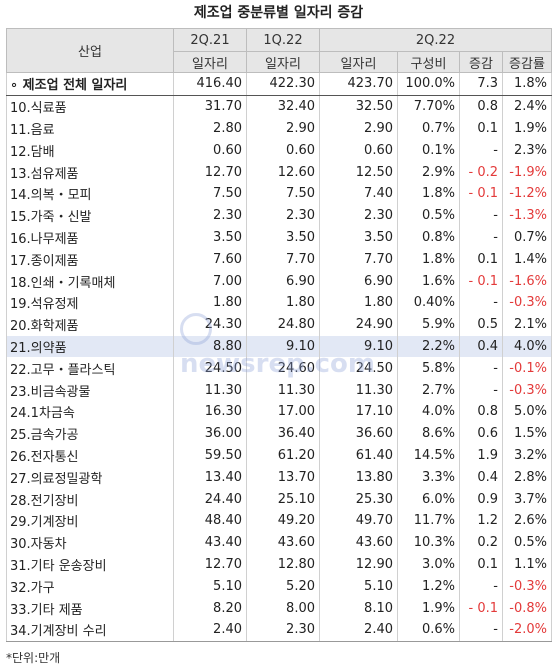  What do you see at coordinates (527, 346) in the screenshot?
I see `cell-rate: 4.0%` at bounding box center [527, 346].